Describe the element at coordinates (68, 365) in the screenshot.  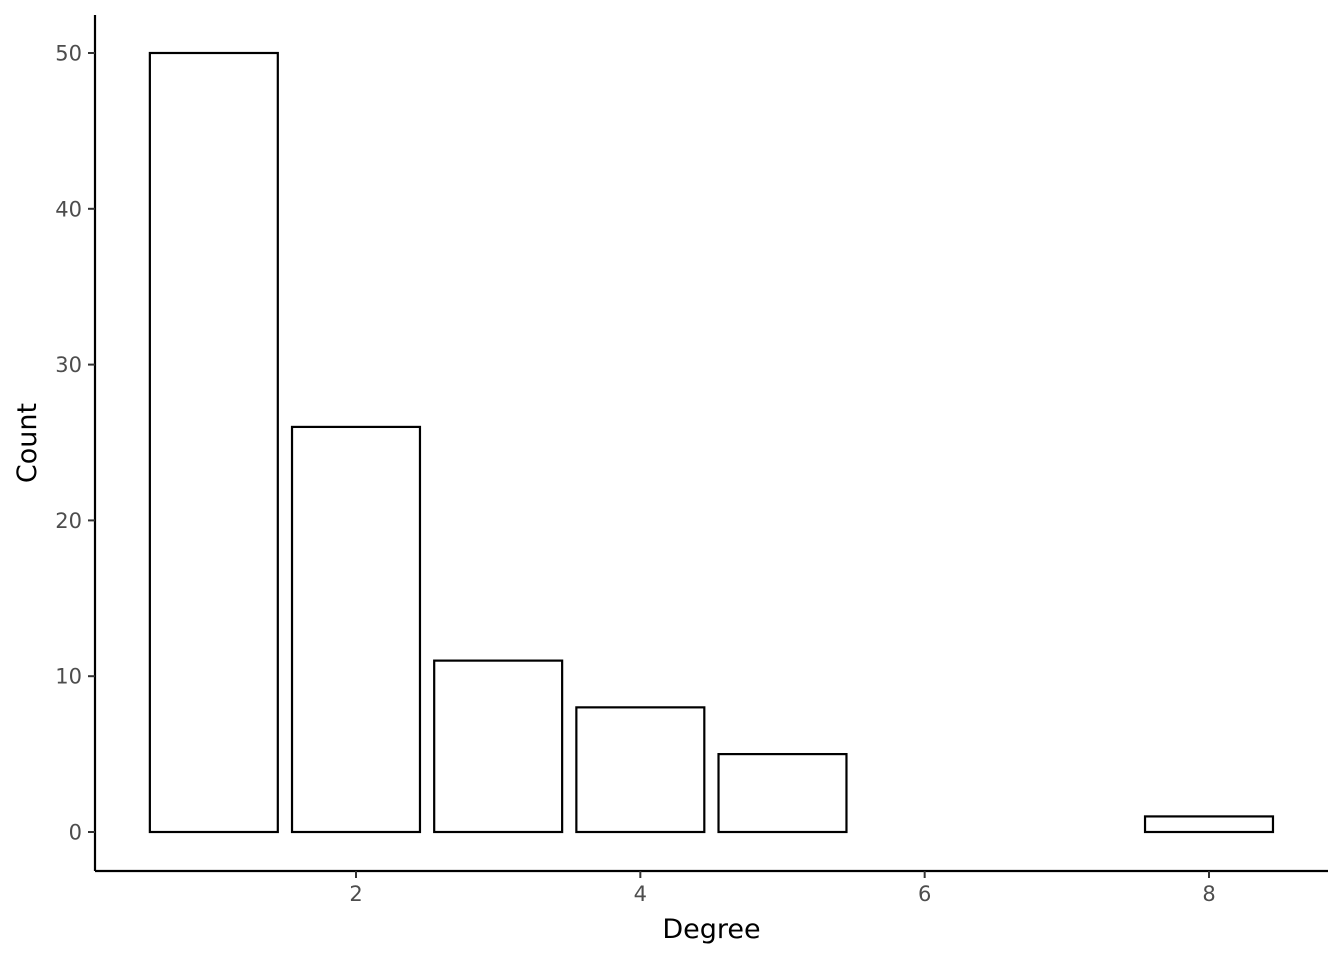
I see `y-tick-label-30: 30` at that location.